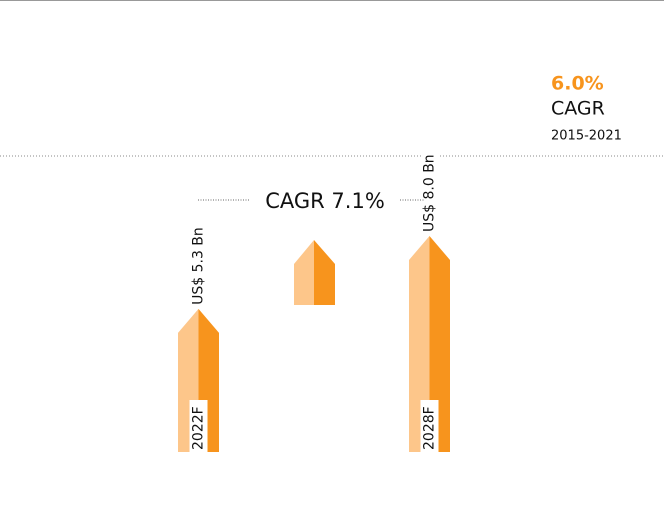 Image resolution: width=664 pixels, height=506 pixels. I want to click on bar-dark, so click(439, 344).